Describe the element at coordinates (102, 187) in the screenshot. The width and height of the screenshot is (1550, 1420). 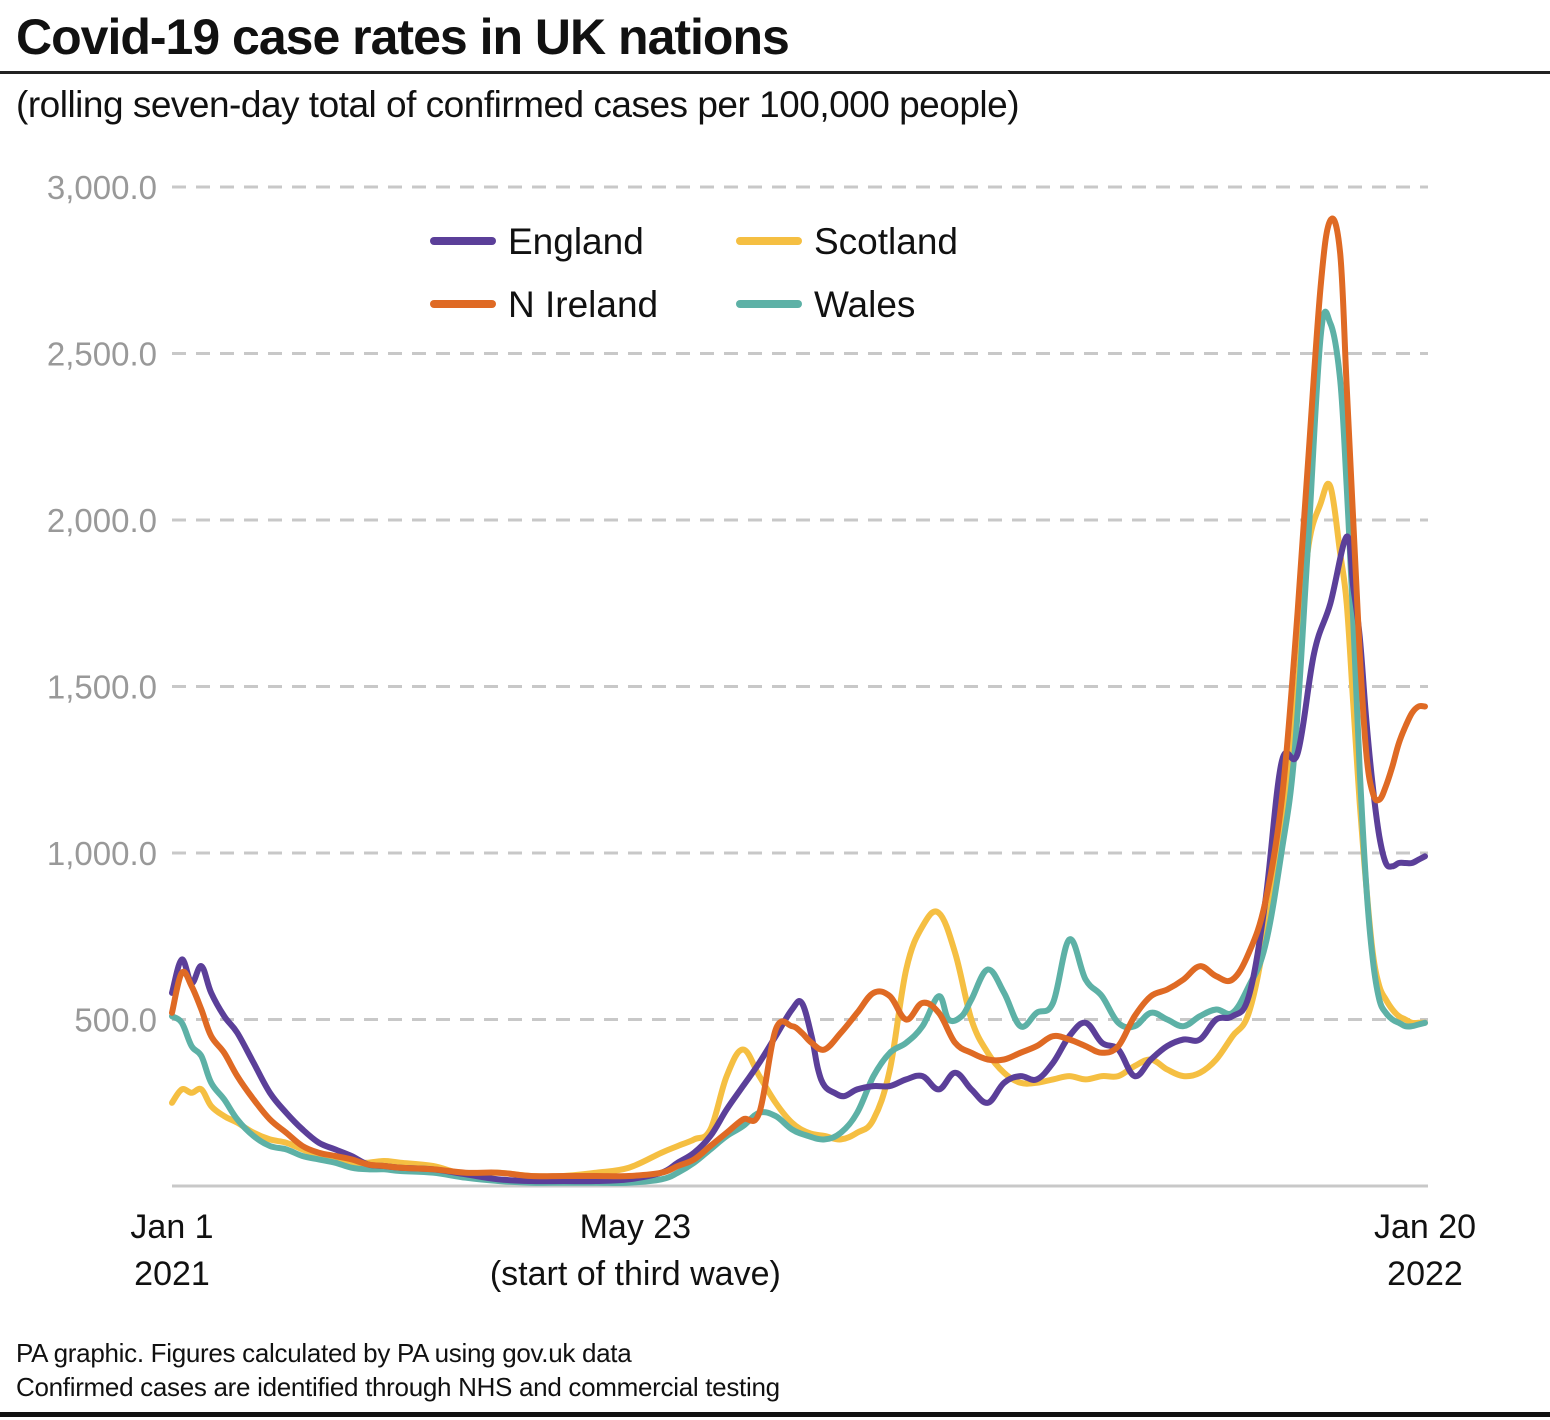
I see `y-tick-label: 3,000.0` at that location.